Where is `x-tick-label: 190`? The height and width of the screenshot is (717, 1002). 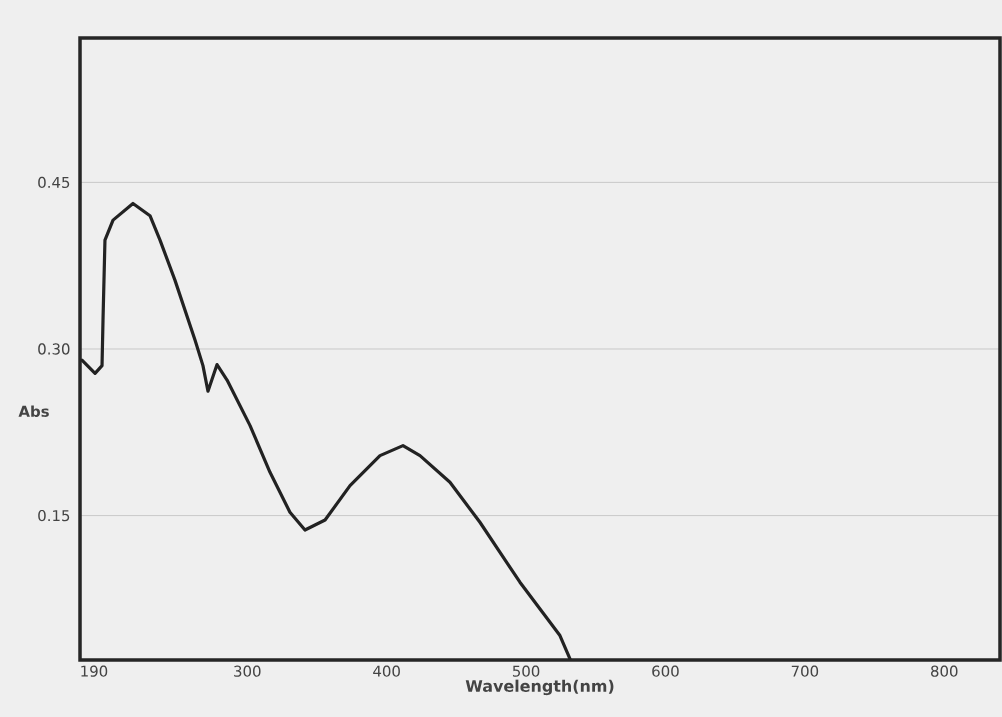
x-tick-label: 190 is located at coordinates (94, 671).